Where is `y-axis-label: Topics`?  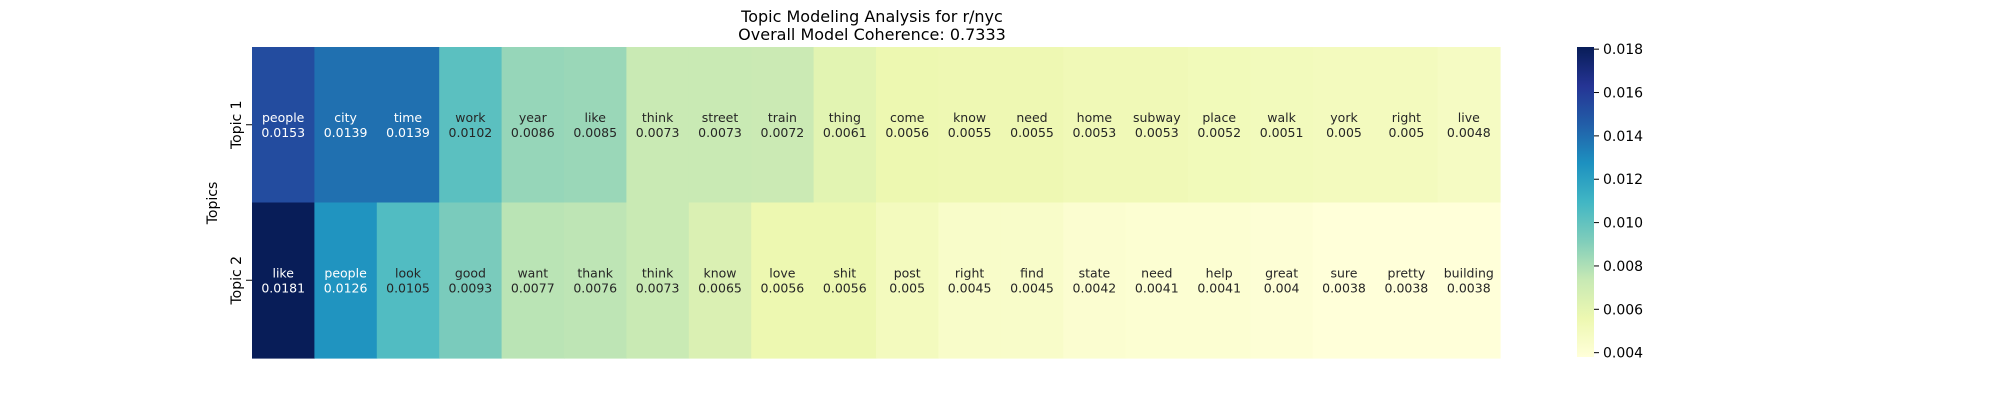 y-axis-label: Topics is located at coordinates (213, 204).